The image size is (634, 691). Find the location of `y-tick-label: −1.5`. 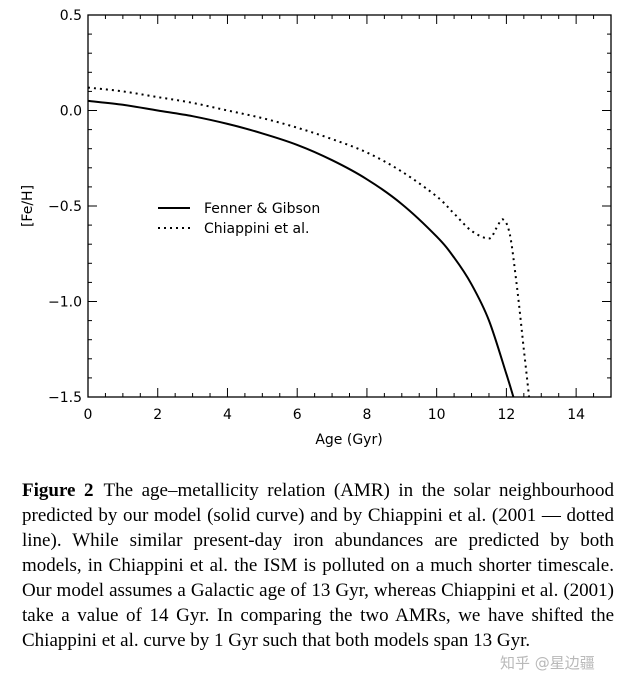

y-tick-label: −1.5 is located at coordinates (65, 398).